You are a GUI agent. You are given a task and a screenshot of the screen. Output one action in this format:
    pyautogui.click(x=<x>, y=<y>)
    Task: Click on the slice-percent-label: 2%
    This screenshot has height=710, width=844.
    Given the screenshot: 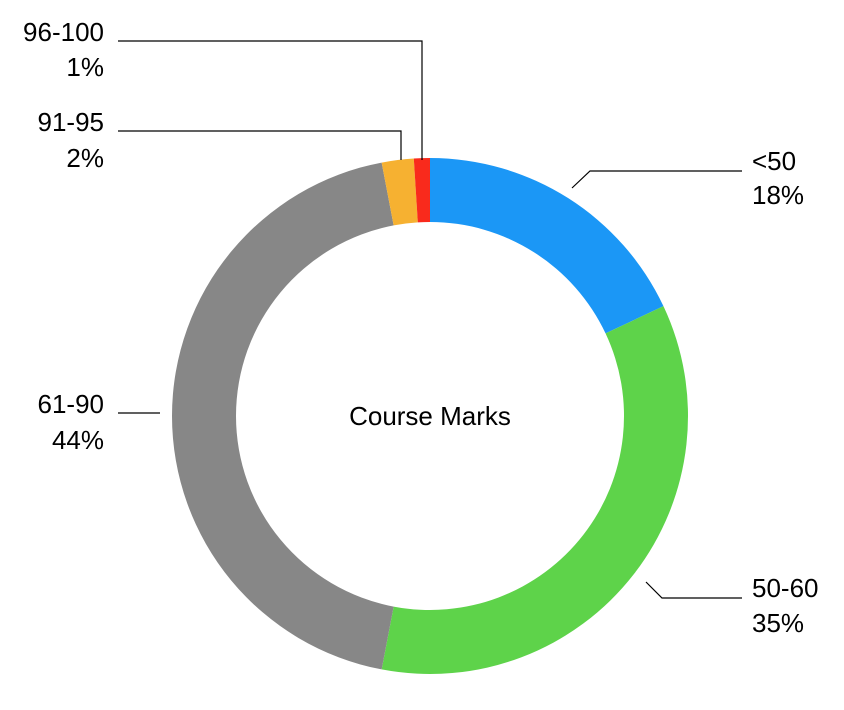 What is the action you would take?
    pyautogui.click(x=85, y=158)
    